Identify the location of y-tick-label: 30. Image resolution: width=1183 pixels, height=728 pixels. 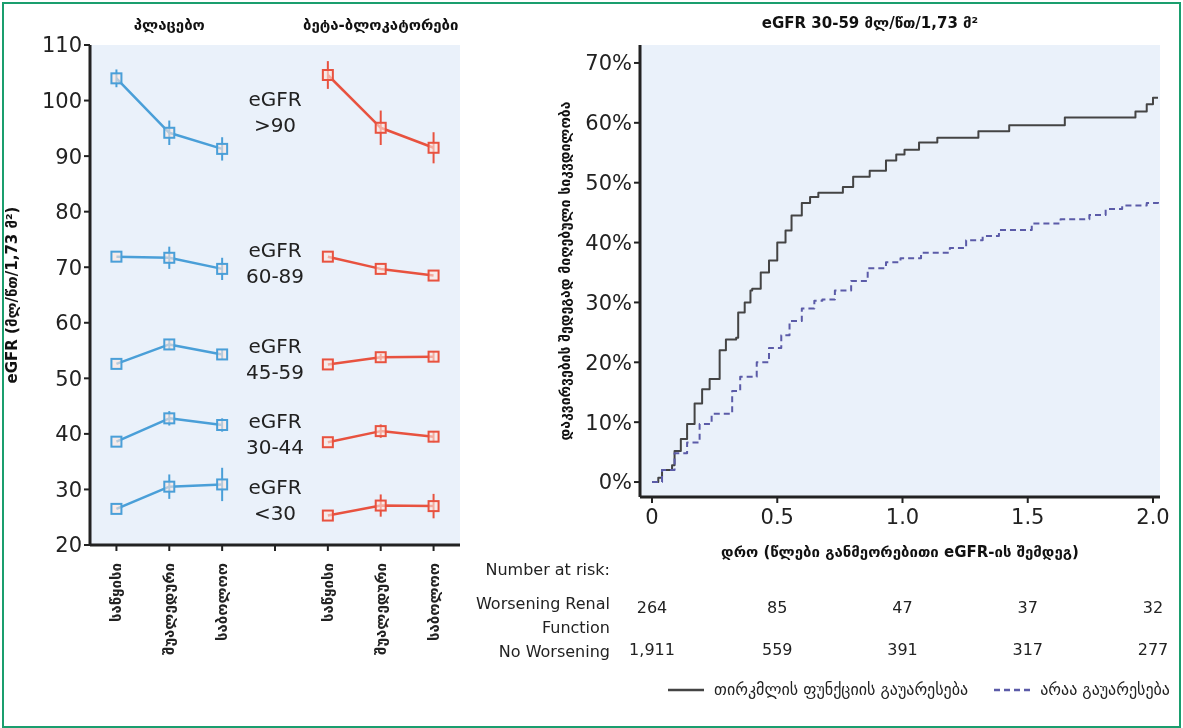
(68, 489).